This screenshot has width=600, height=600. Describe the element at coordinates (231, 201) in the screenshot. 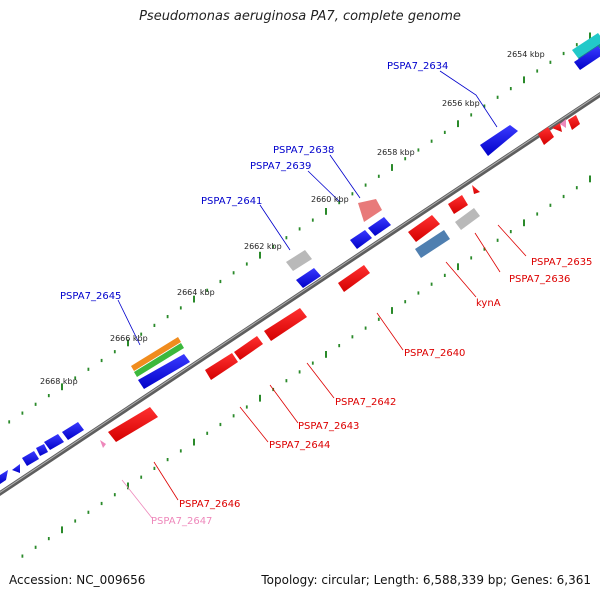

I see `gene-label: PSPA7_2641` at that location.